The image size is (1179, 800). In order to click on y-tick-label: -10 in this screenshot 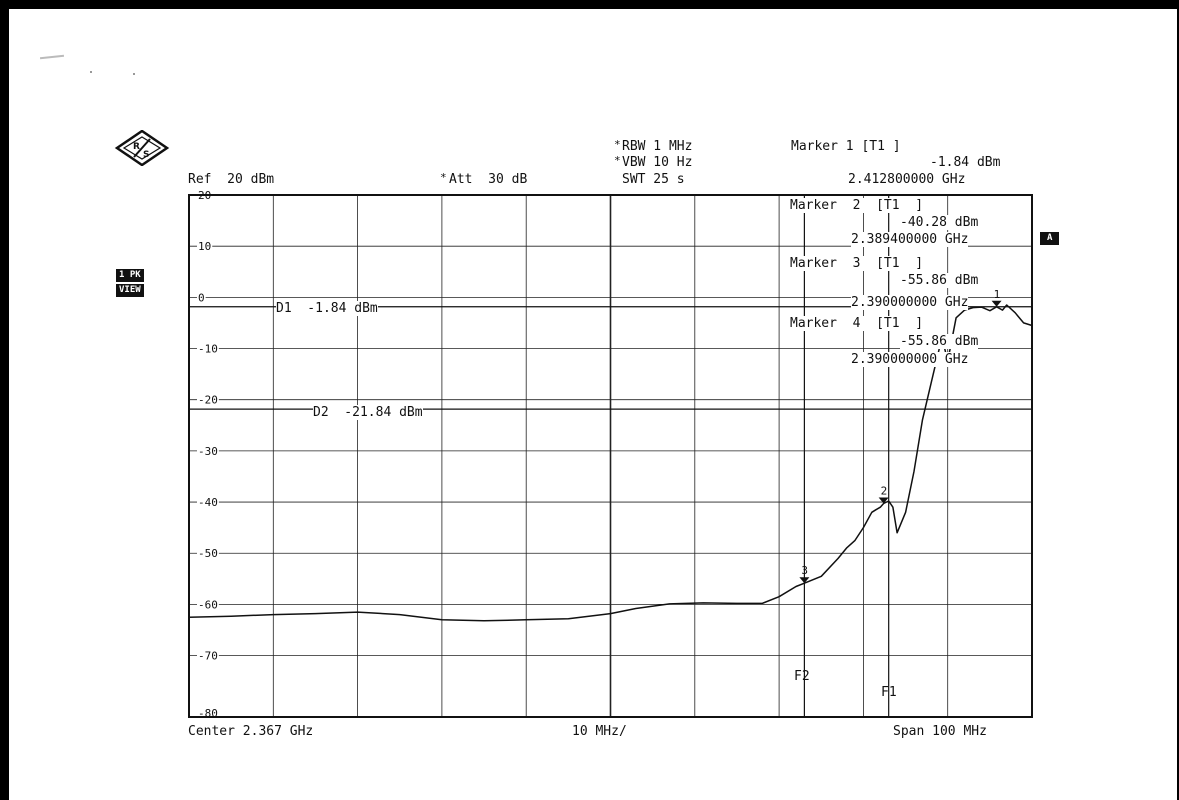, I will do `click(208, 349)`.